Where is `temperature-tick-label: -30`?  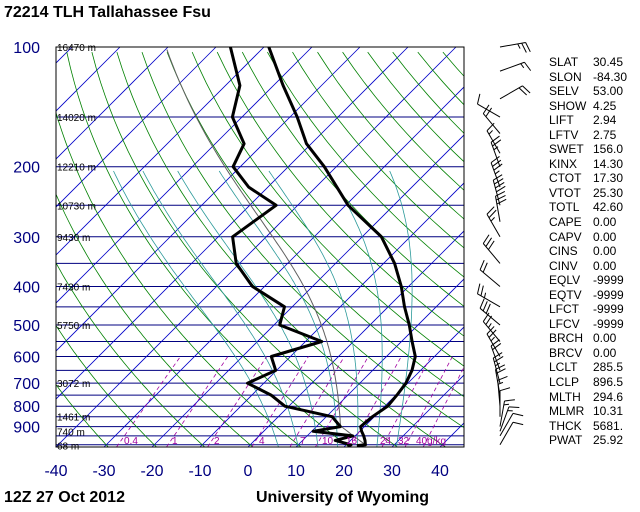
temperature-tick-label: -30 is located at coordinates (103, 471).